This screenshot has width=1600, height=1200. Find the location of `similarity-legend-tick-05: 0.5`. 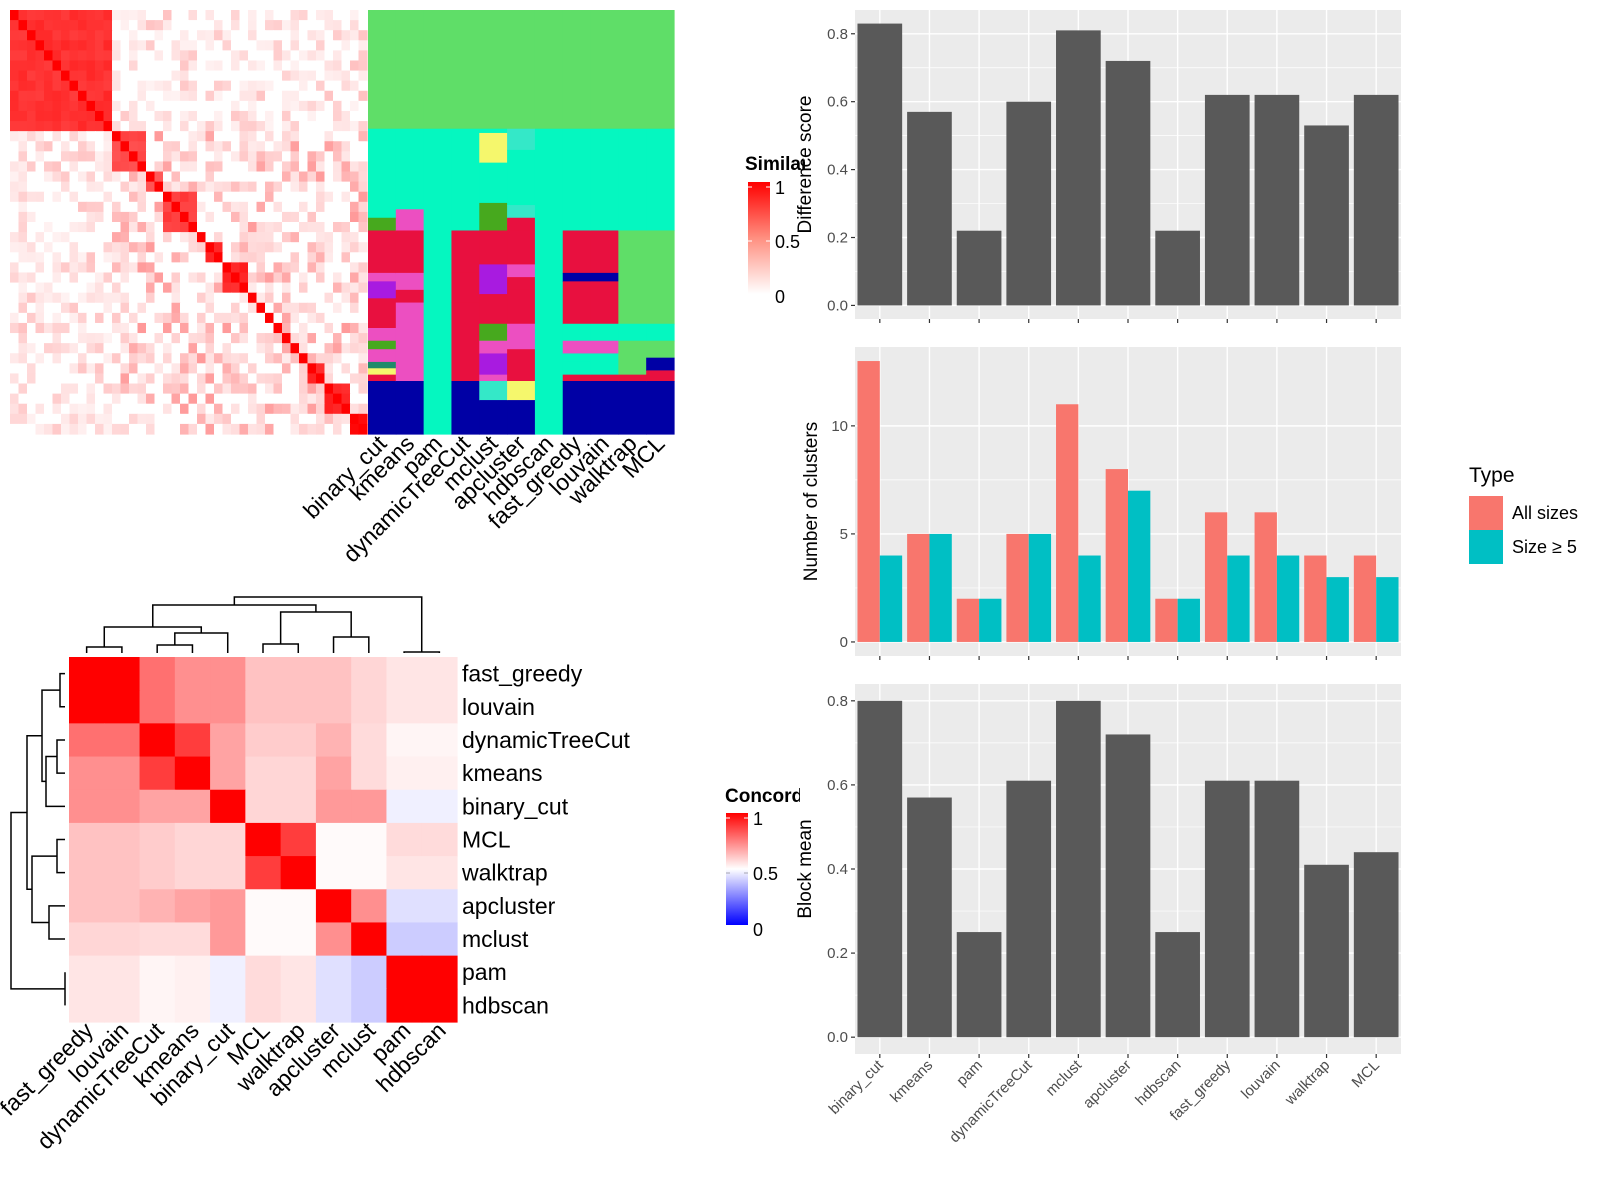

similarity-legend-tick-05: 0.5 is located at coordinates (787, 242).